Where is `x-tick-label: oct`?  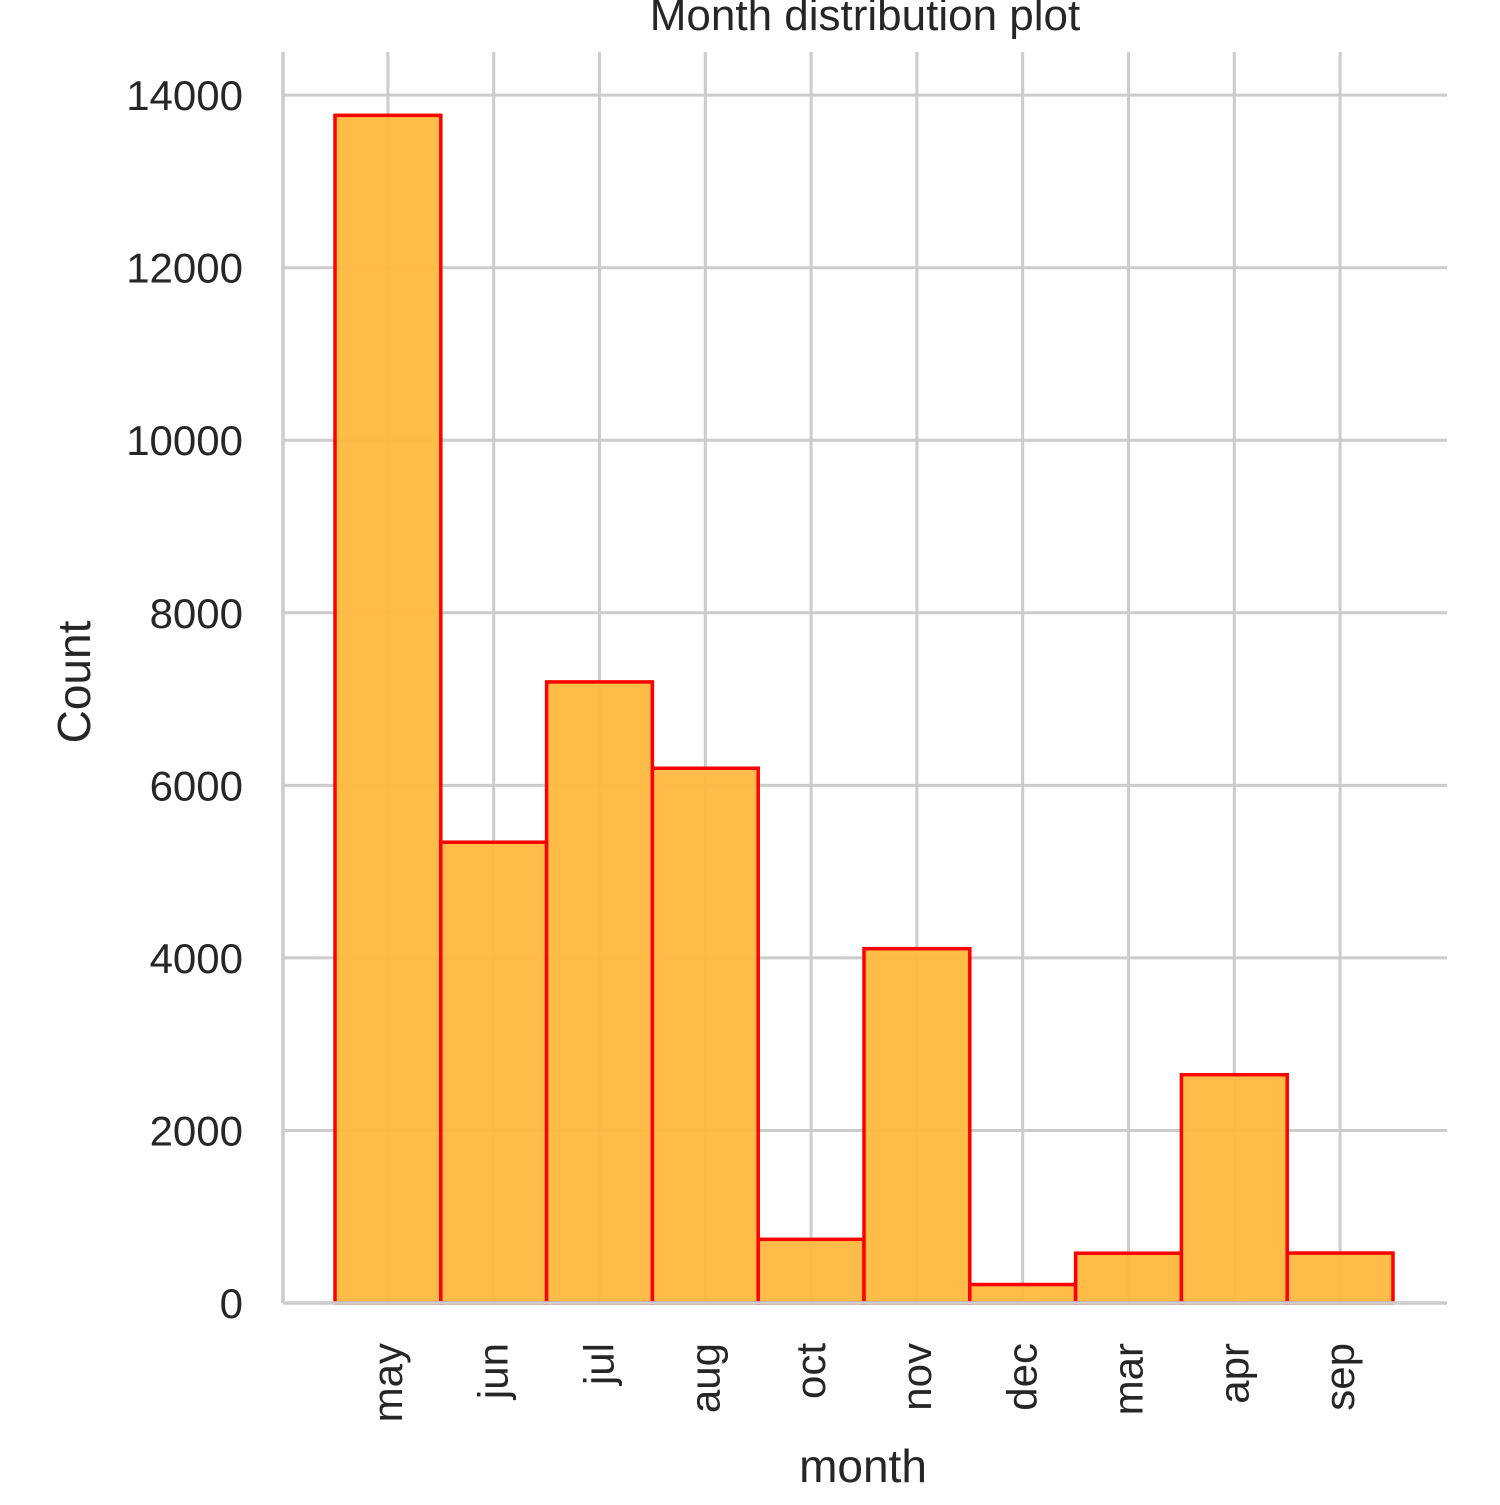
x-tick-label: oct is located at coordinates (810, 1371).